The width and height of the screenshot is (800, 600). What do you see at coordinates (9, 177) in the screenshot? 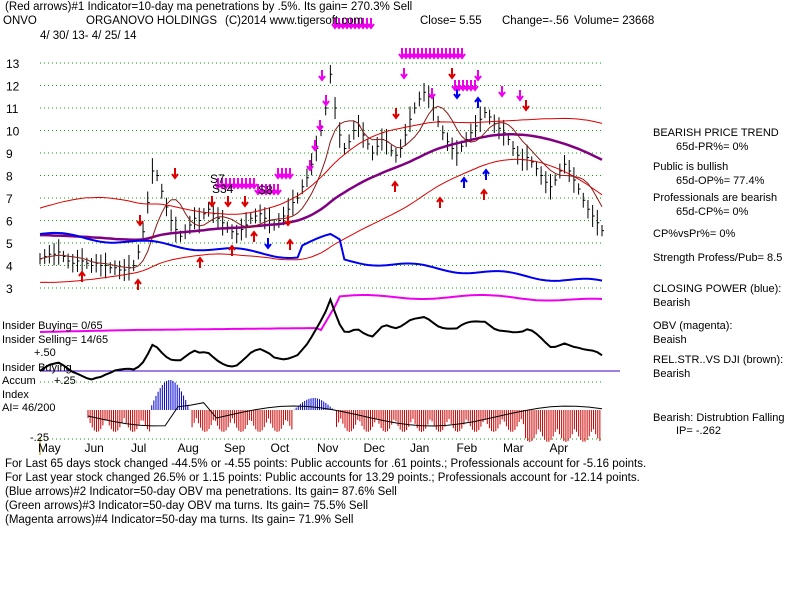
I see `y-tick-label: 8` at bounding box center [9, 177].